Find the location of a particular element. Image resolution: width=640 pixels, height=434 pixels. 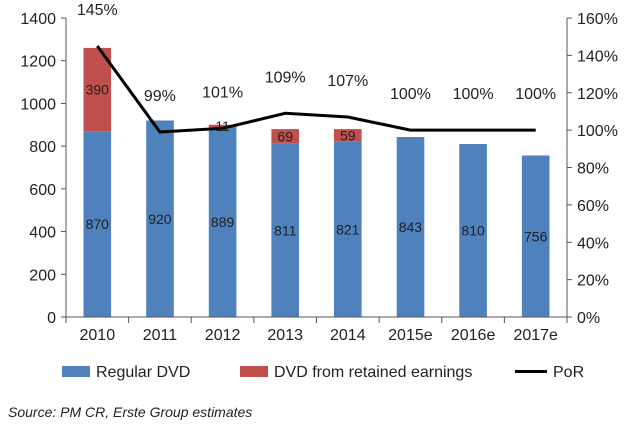

bar-label-regular-dvd-2013: 811 is located at coordinates (285, 230).